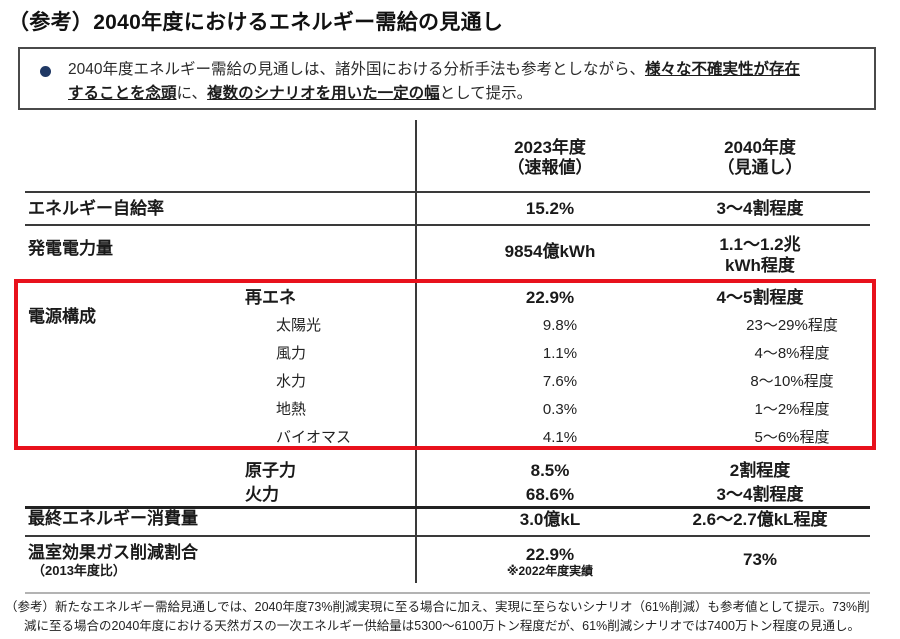 This screenshot has height=639, width=900. What do you see at coordinates (447, 507) in the screenshot?
I see `rule-under-thermal` at bounding box center [447, 507].